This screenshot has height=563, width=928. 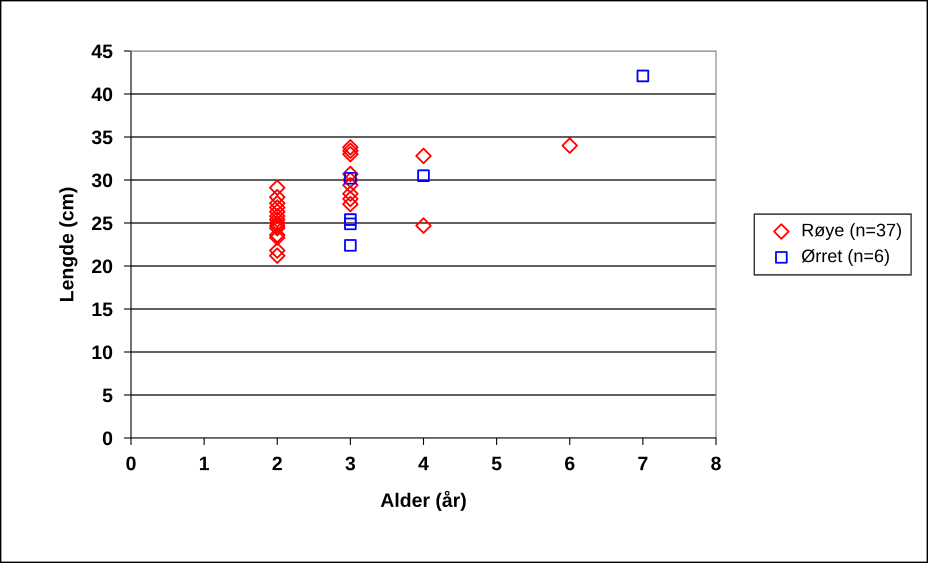 I want to click on y-tick-label: 25, so click(x=102, y=223).